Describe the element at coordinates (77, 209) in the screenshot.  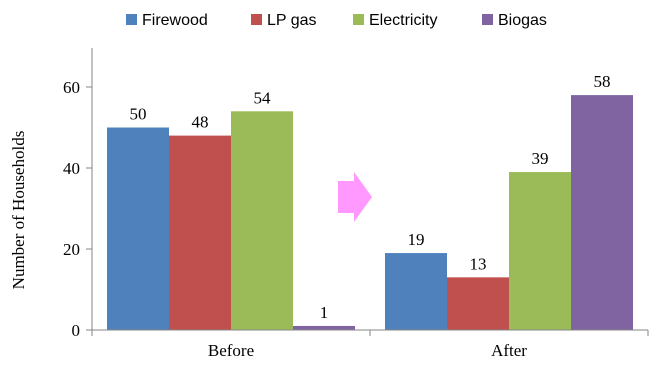
I see `y-axis-ticks: 0 20 40 60` at that location.